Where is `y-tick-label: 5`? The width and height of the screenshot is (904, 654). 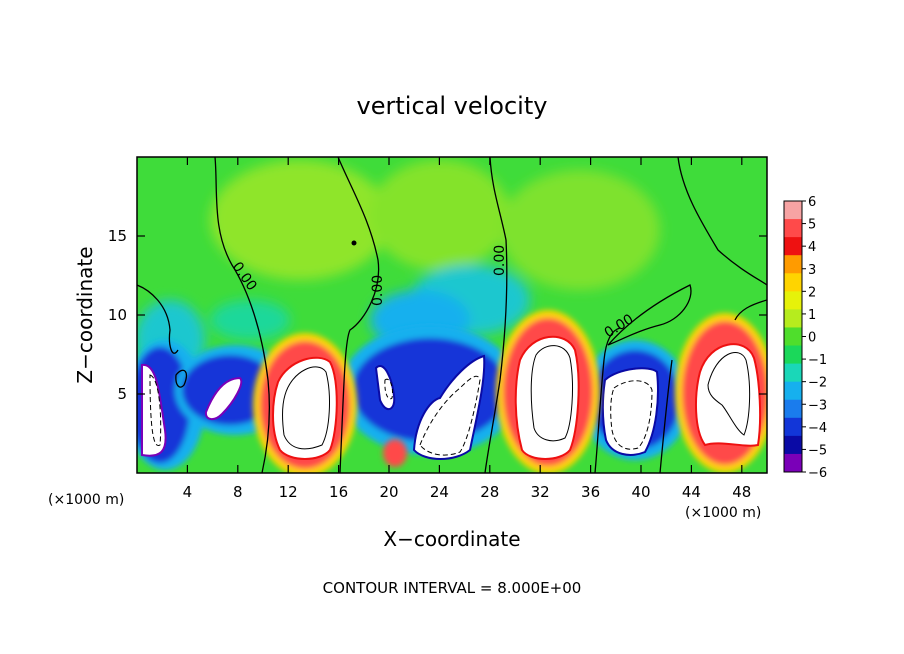
y-tick-label: 5 is located at coordinates (122, 394).